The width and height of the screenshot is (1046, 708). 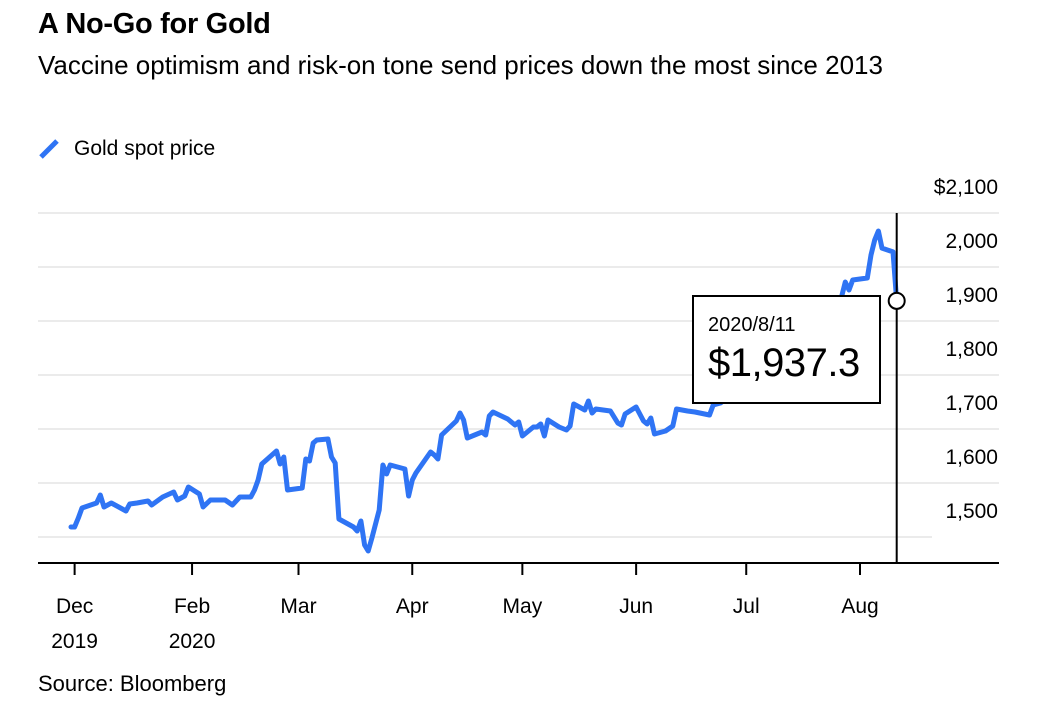 What do you see at coordinates (746, 606) in the screenshot?
I see `x-tick-label: Jul` at bounding box center [746, 606].